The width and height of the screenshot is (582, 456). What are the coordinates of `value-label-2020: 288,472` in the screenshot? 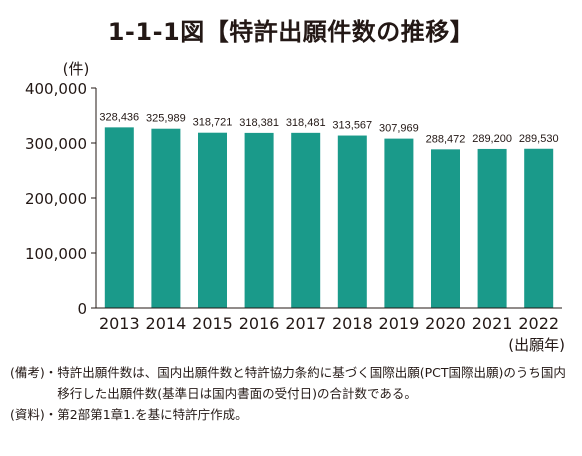 It's located at (446, 139).